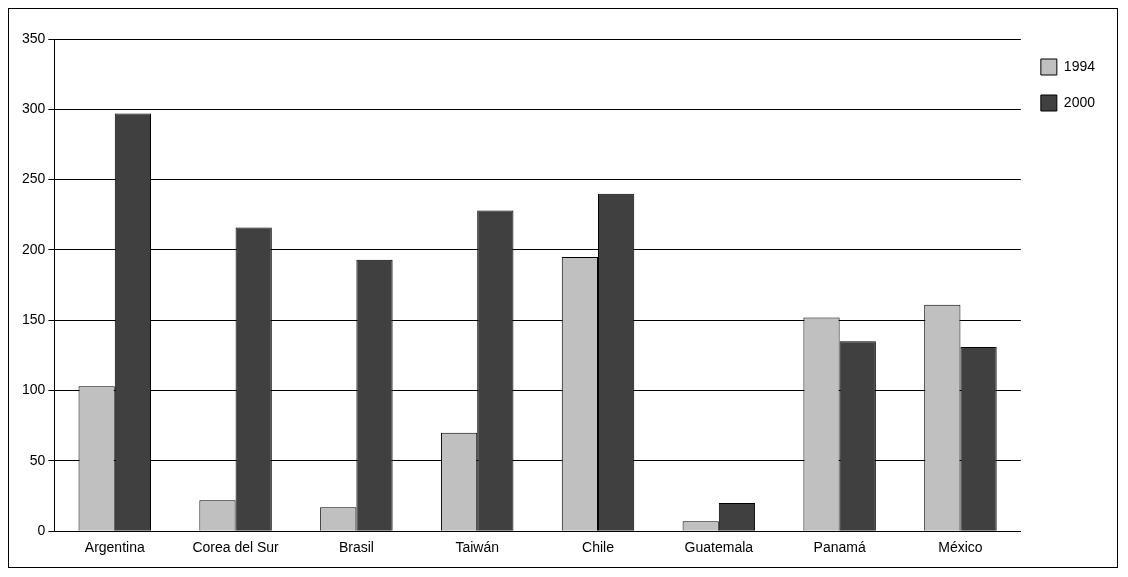  What do you see at coordinates (236, 547) in the screenshot?
I see `x-tick-label: Corea del Sur` at bounding box center [236, 547].